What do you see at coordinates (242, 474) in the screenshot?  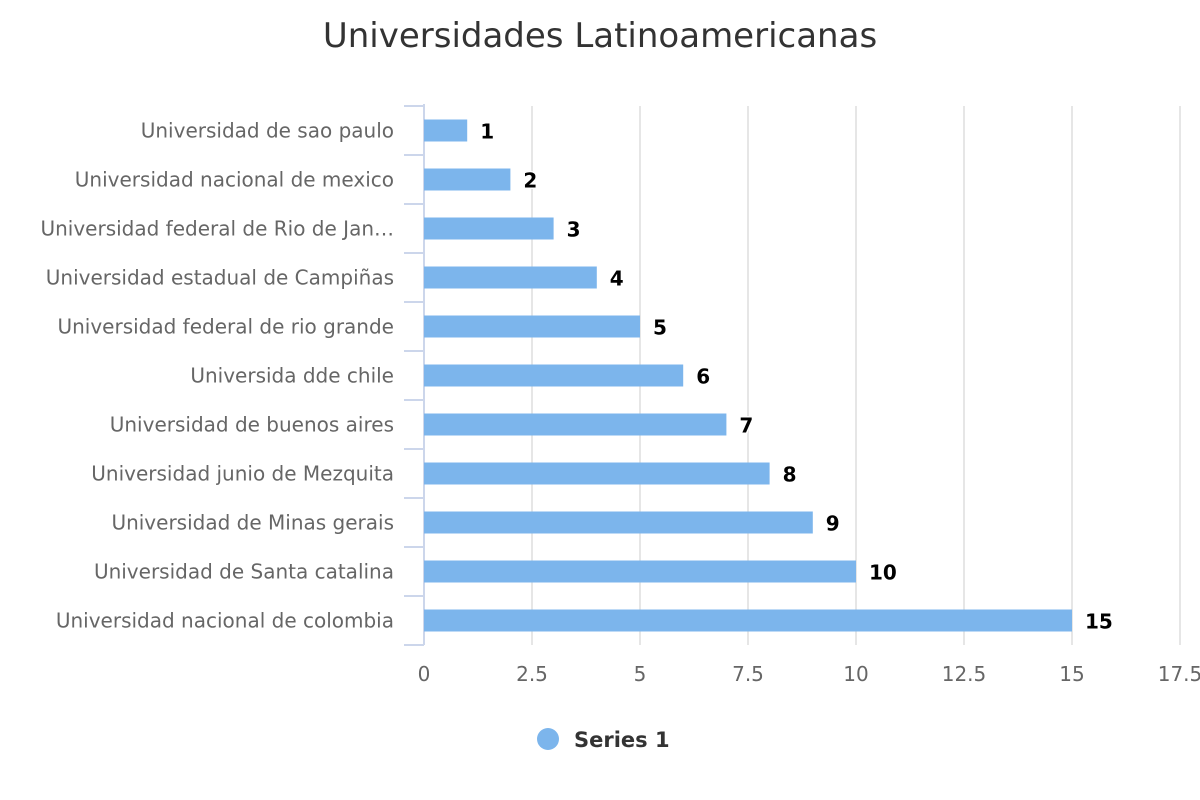 I see `category-label: Universidad junio de Mezquita` at bounding box center [242, 474].